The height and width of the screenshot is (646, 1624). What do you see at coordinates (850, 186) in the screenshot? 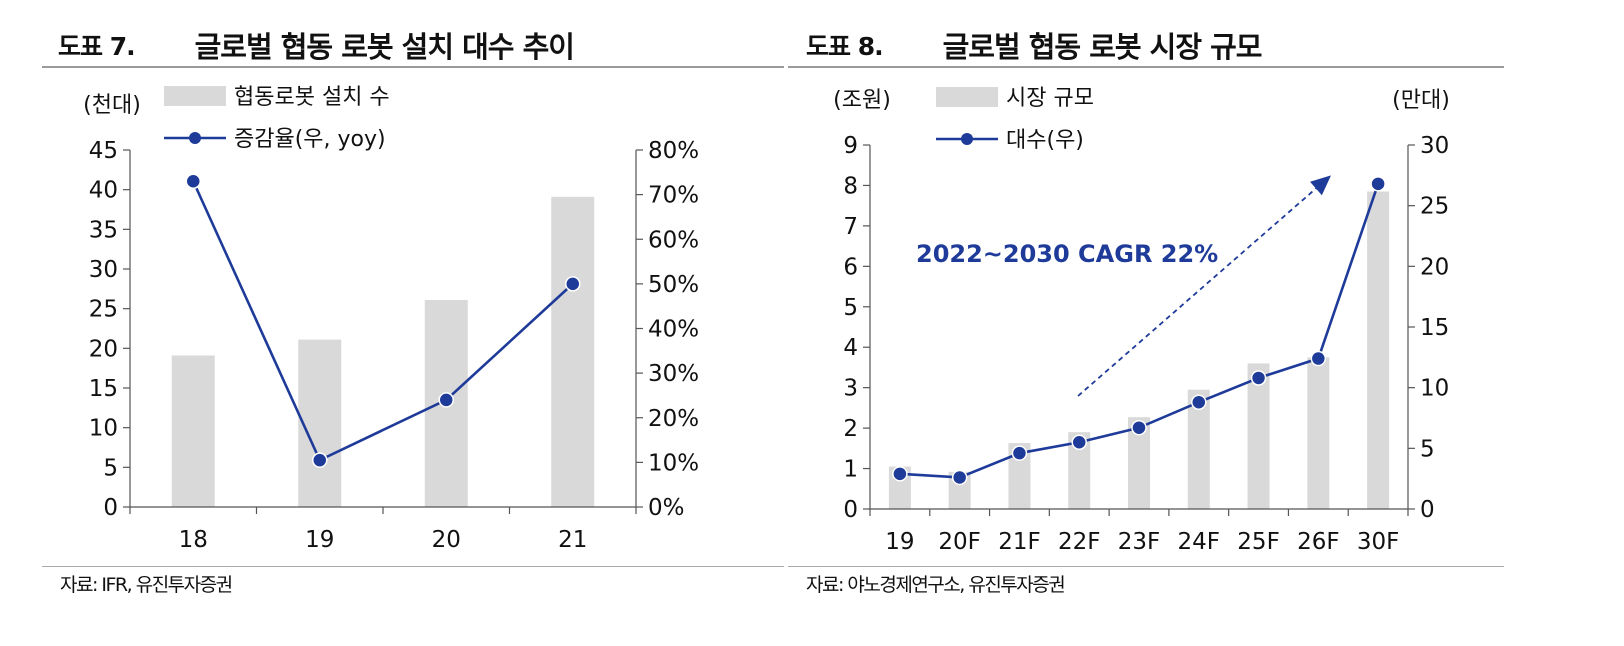
I see `left-tick-label: 8` at bounding box center [850, 186].